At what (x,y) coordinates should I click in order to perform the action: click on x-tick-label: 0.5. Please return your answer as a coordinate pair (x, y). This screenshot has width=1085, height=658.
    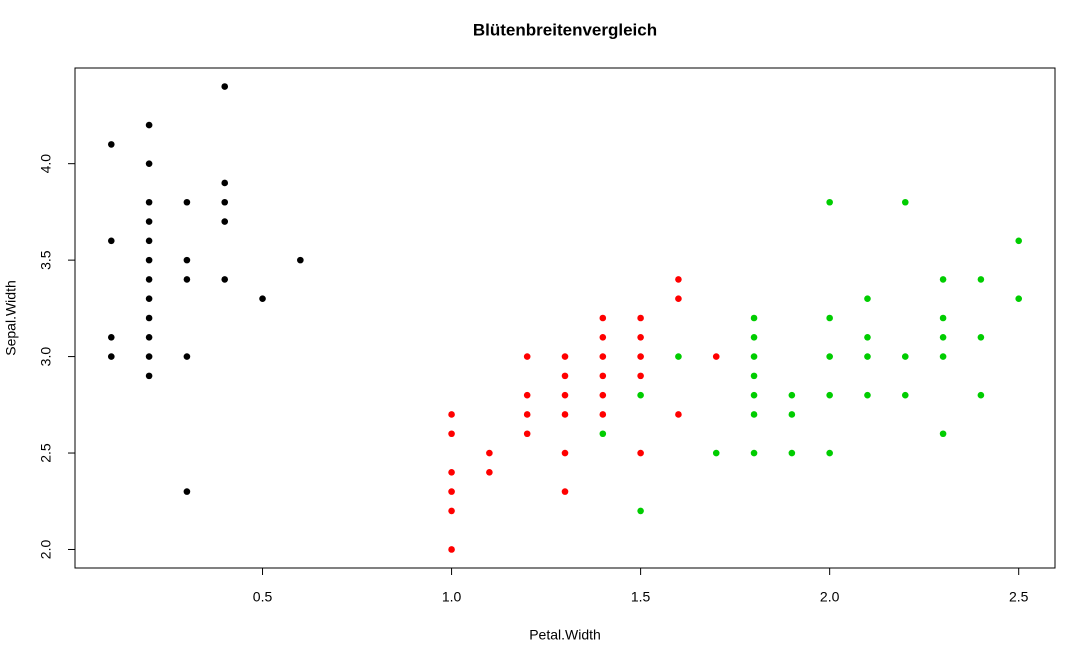
    Looking at the image, I should click on (263, 597).